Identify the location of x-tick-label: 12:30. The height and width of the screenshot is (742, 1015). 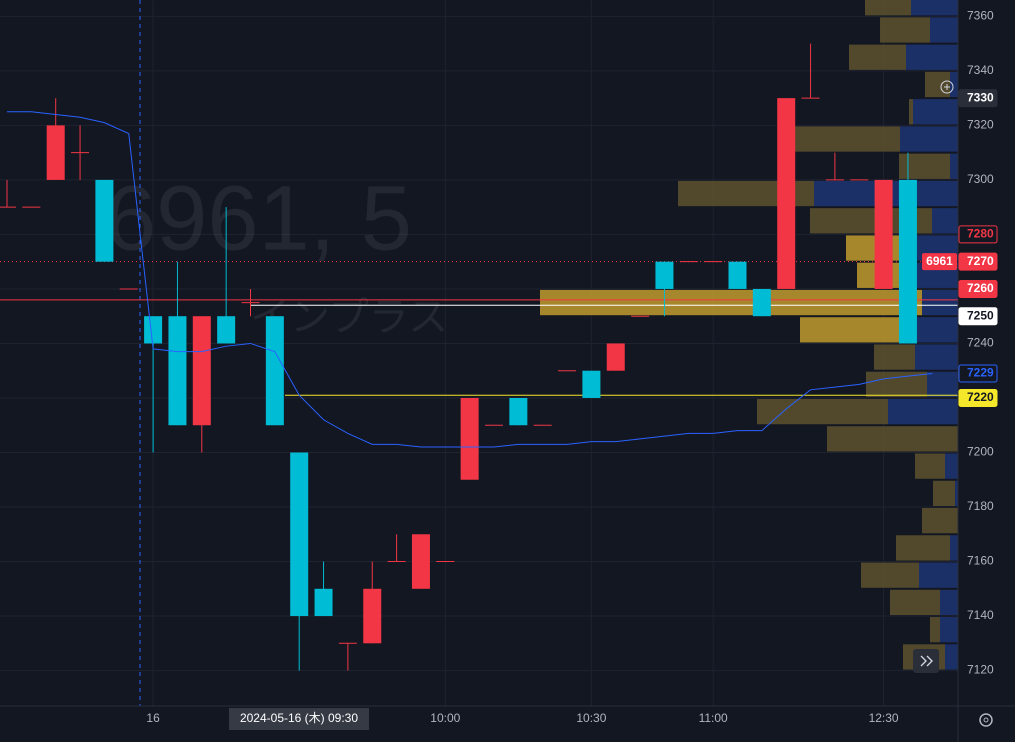
(884, 718).